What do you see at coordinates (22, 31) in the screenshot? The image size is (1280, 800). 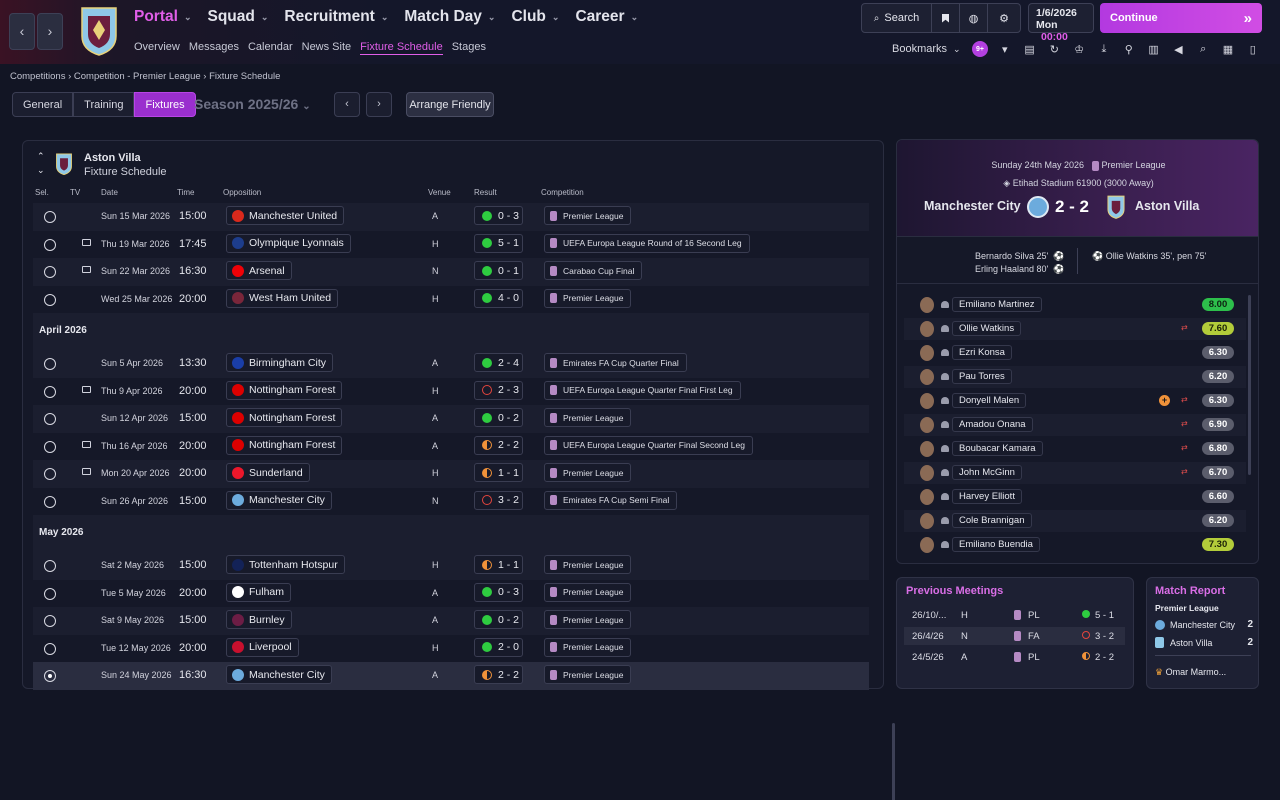 I see `back-button: ‹` at bounding box center [22, 31].